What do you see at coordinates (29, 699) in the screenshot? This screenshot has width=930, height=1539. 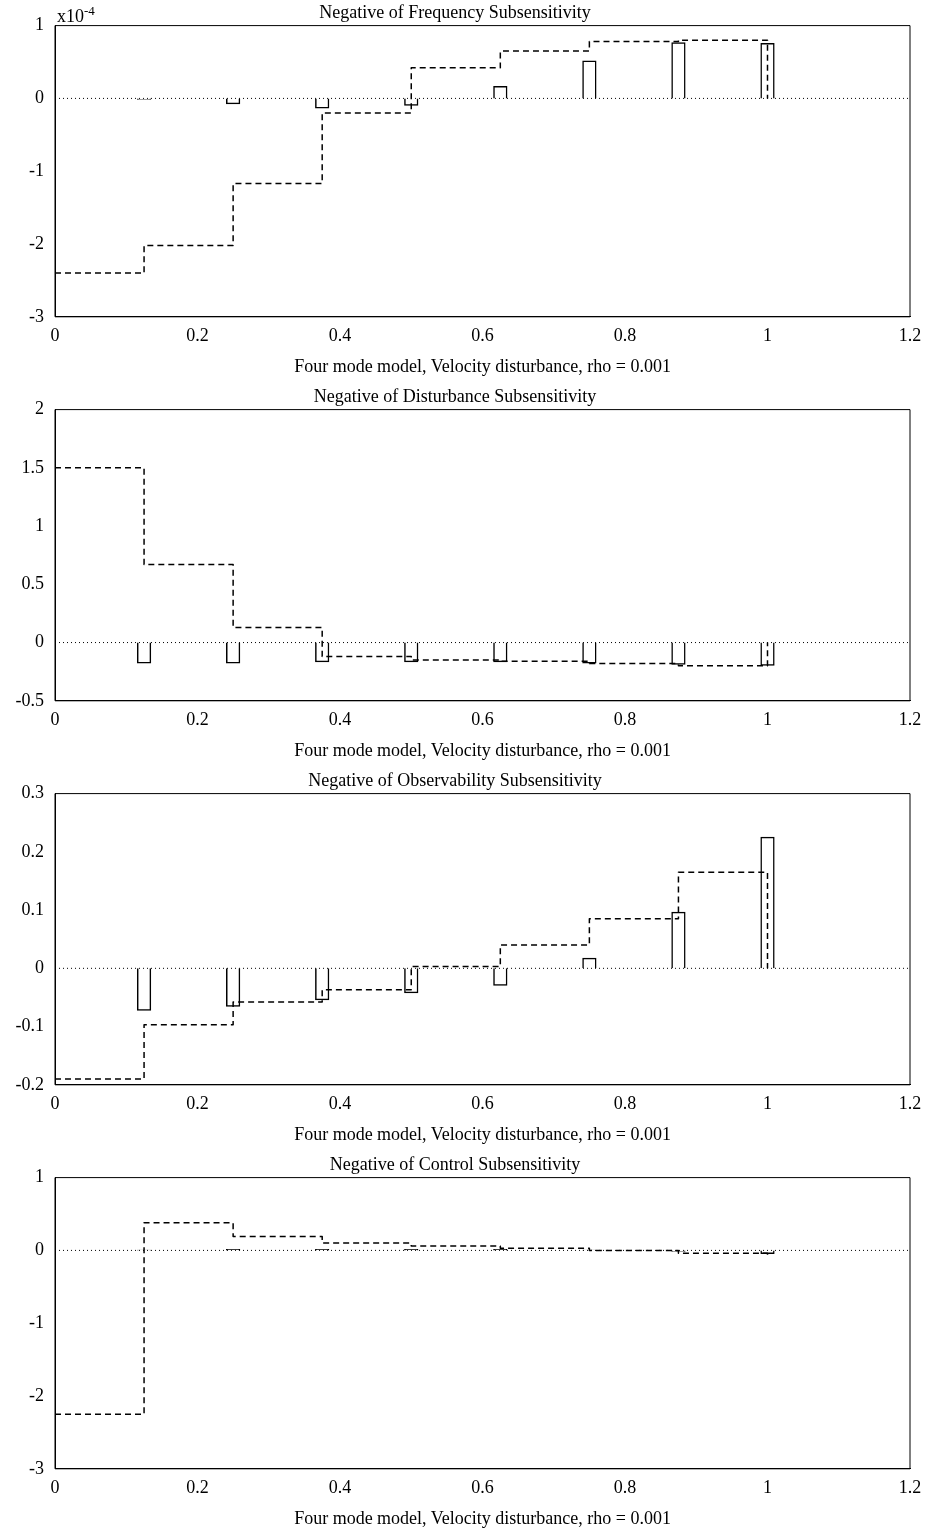 I see `y-tick-label: -0.5` at bounding box center [29, 699].